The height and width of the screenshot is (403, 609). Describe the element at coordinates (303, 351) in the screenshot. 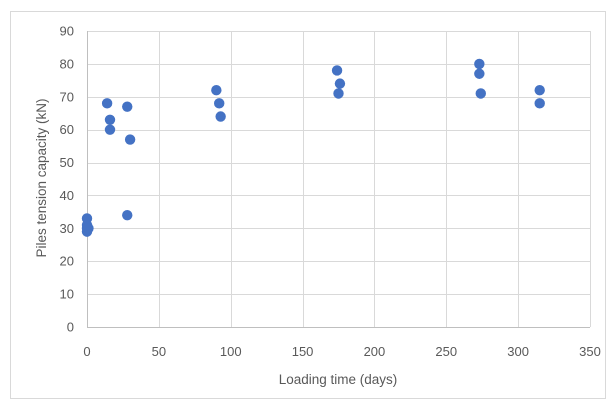

I see `x-tick-label: 150` at that location.